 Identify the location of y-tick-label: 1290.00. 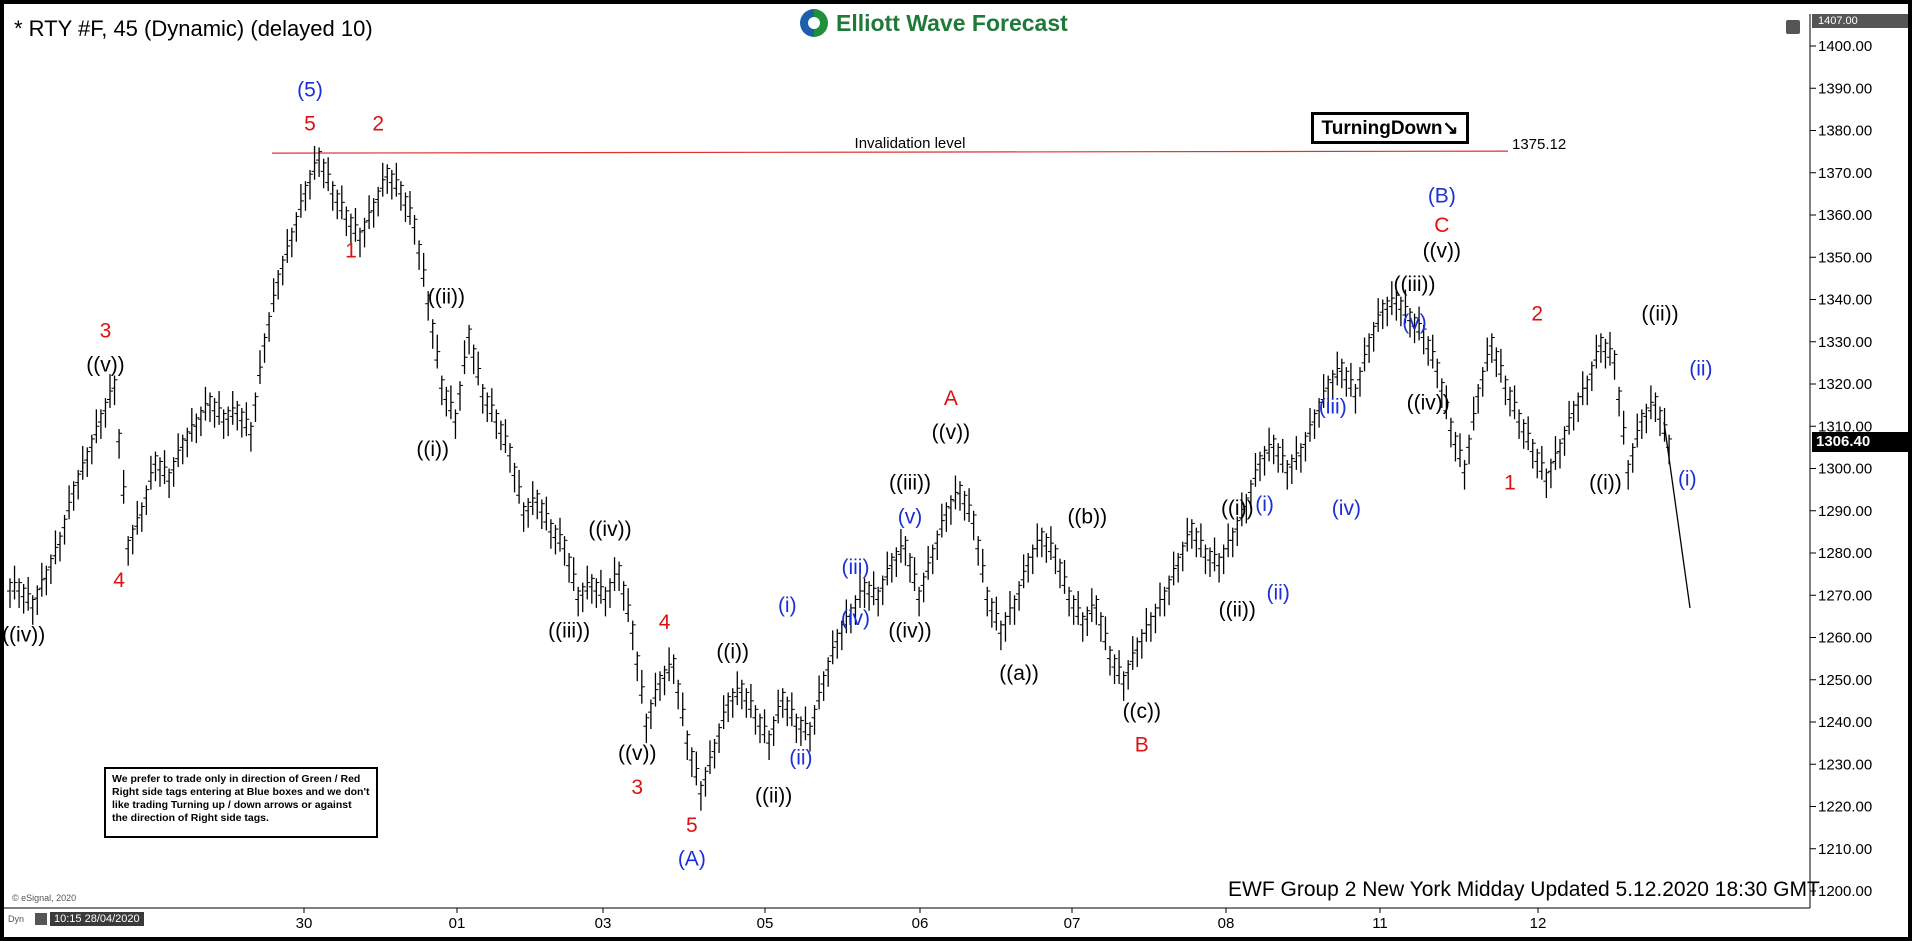
(1845, 511).